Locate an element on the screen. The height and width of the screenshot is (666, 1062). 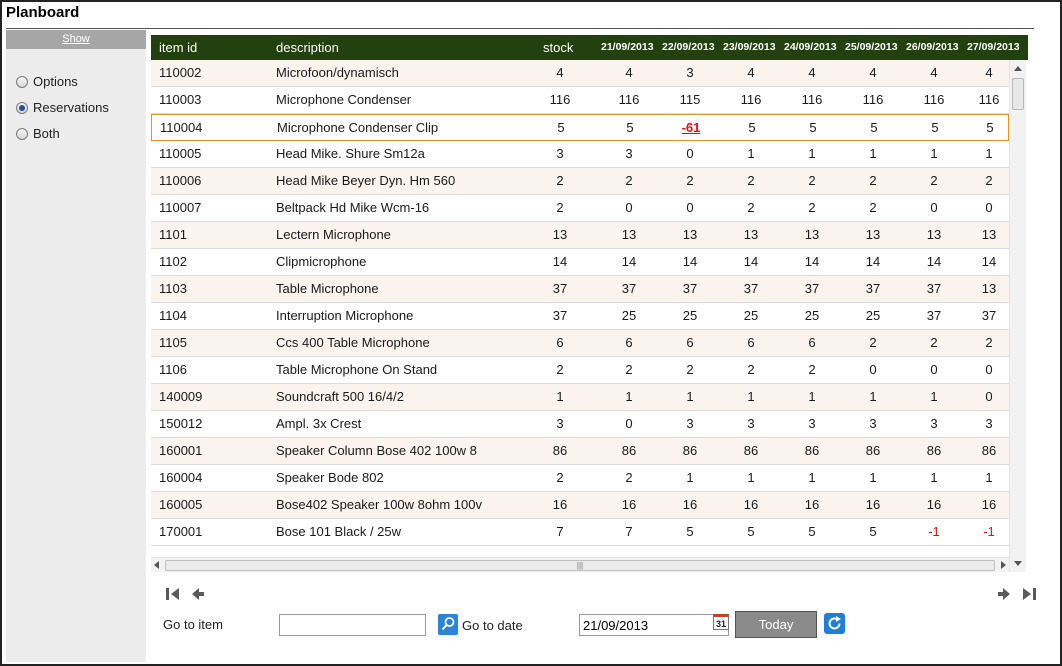
column-header-date: 22/09/2013 is located at coordinates (688, 47).